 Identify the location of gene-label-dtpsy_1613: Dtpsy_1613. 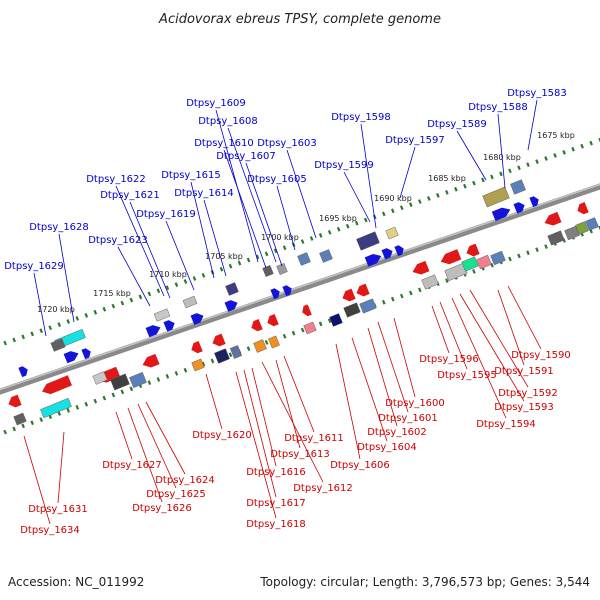
(300, 454).